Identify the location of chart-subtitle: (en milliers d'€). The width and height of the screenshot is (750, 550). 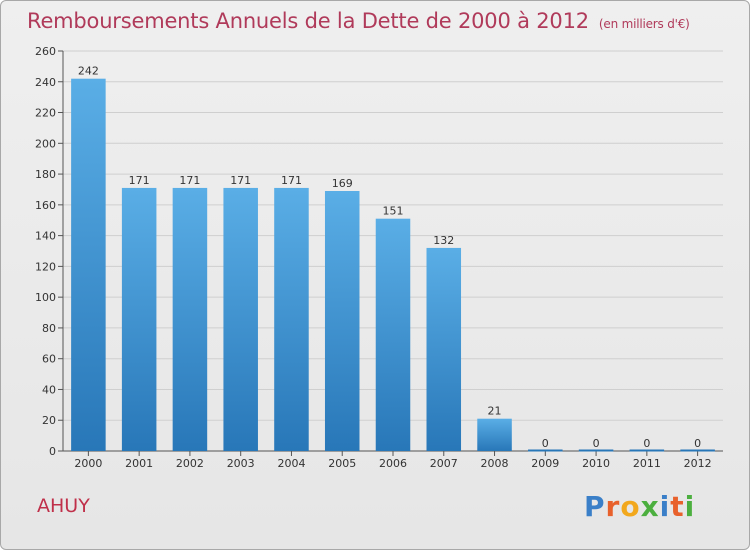
(644, 24).